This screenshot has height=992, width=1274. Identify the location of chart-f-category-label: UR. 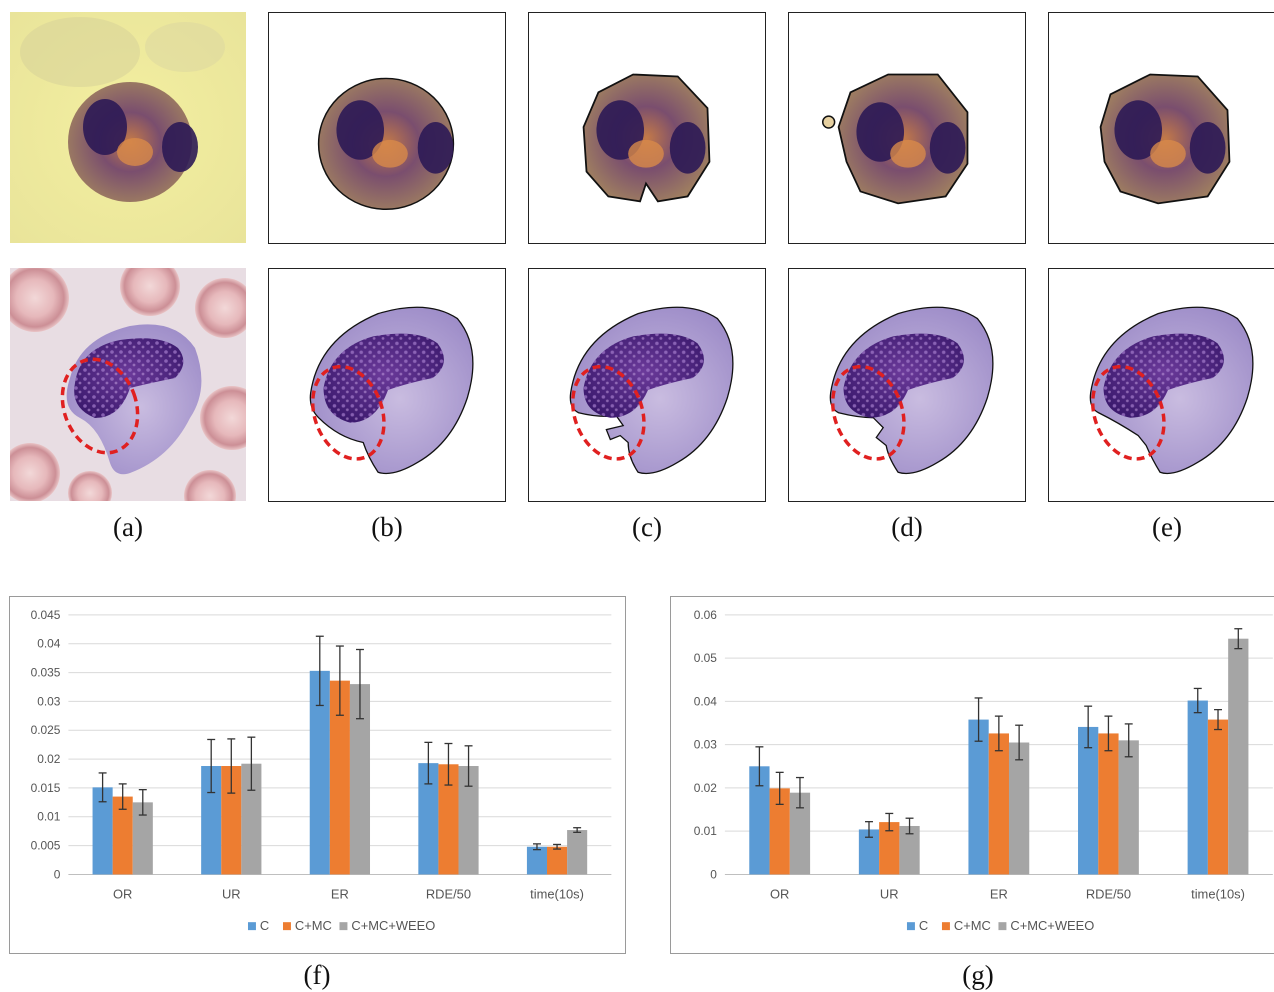
(231, 893).